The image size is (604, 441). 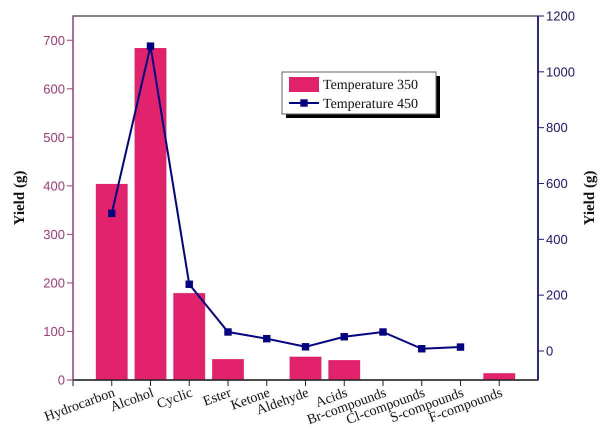 What do you see at coordinates (54, 137) in the screenshot?
I see `y-tick-label: 500` at bounding box center [54, 137].